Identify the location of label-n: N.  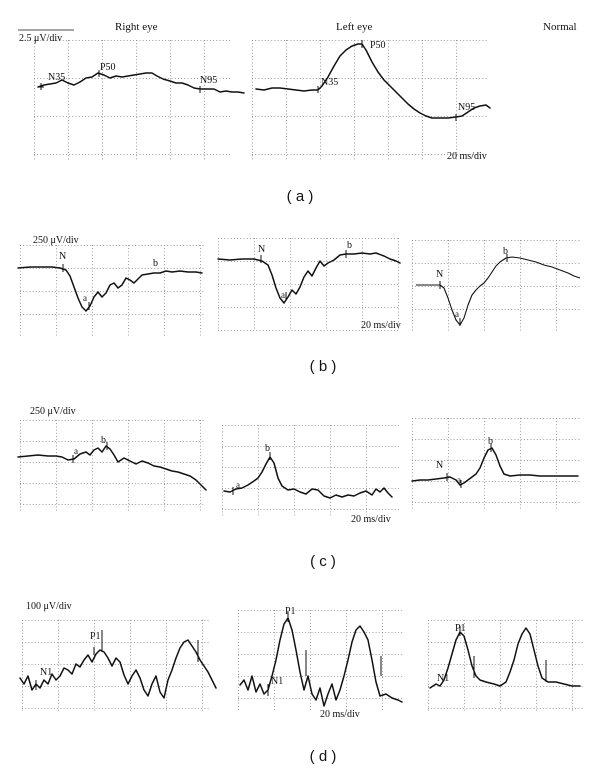
(261, 249).